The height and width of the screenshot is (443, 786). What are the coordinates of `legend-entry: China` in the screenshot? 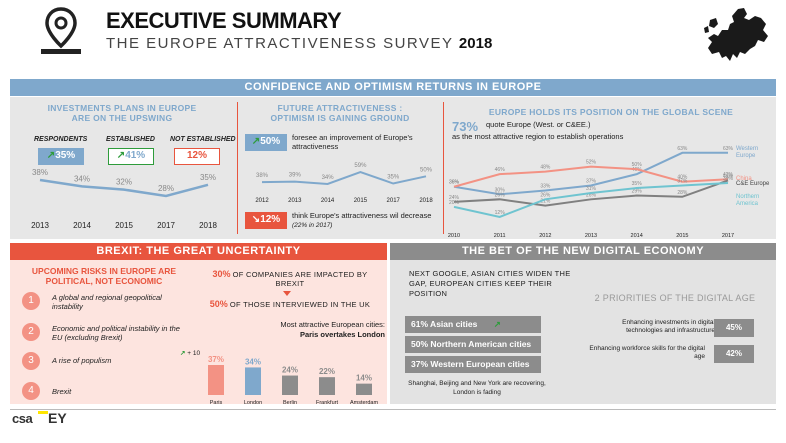 It's located at (744, 179).